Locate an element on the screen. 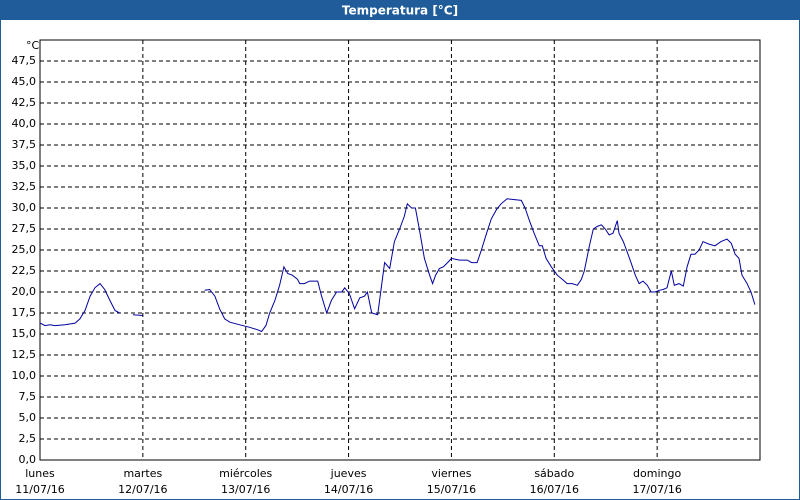  y-tick-label: 45,0 is located at coordinates (24, 81).